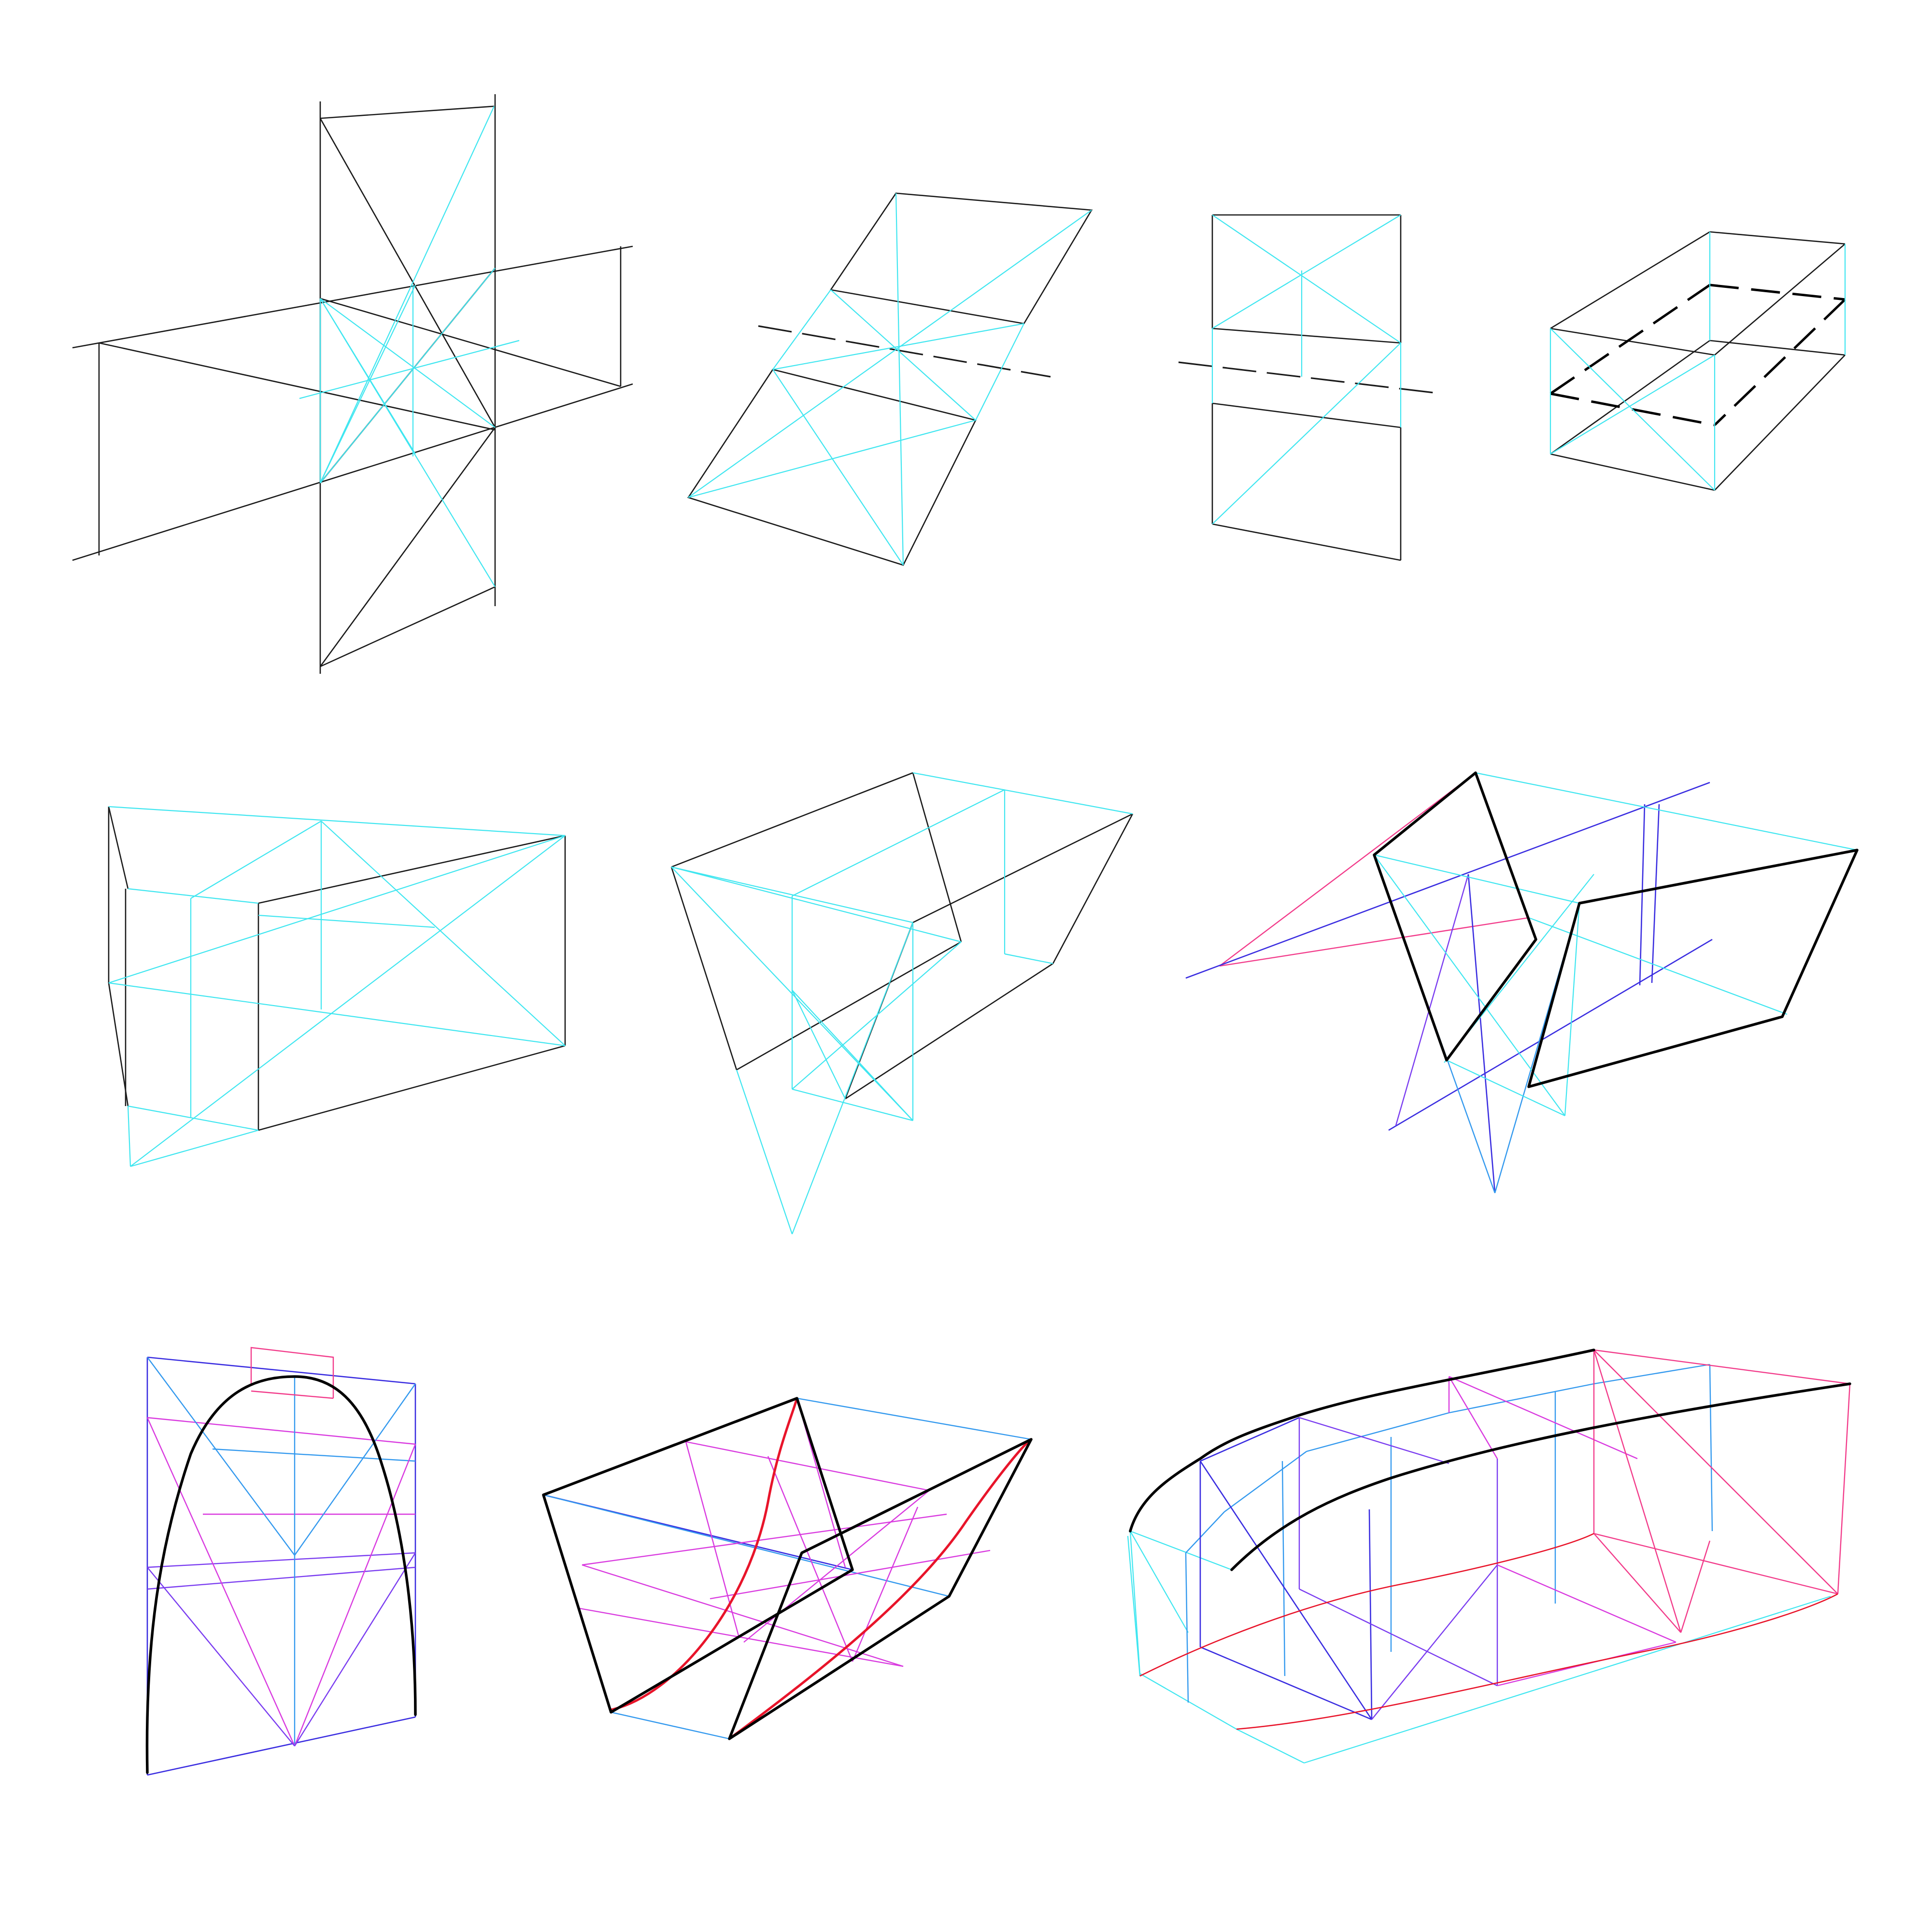 The height and width of the screenshot is (1932, 1932). What do you see at coordinates (1489, 1556) in the screenshot?
I see `long-curved-hull-form` at bounding box center [1489, 1556].